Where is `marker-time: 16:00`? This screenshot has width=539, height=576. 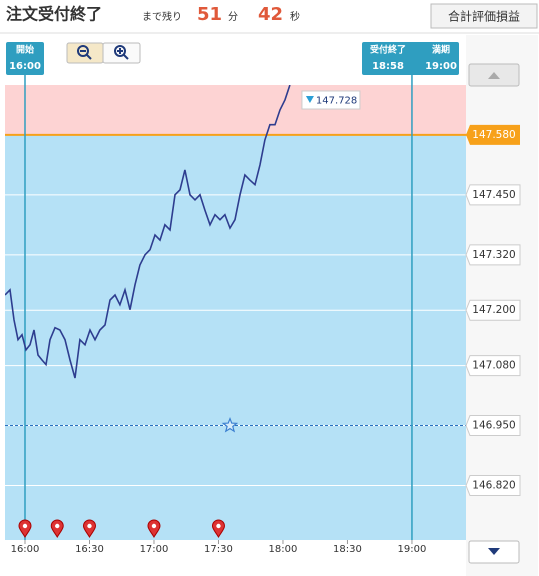
marker-time: 16:00 is located at coordinates (25, 66).